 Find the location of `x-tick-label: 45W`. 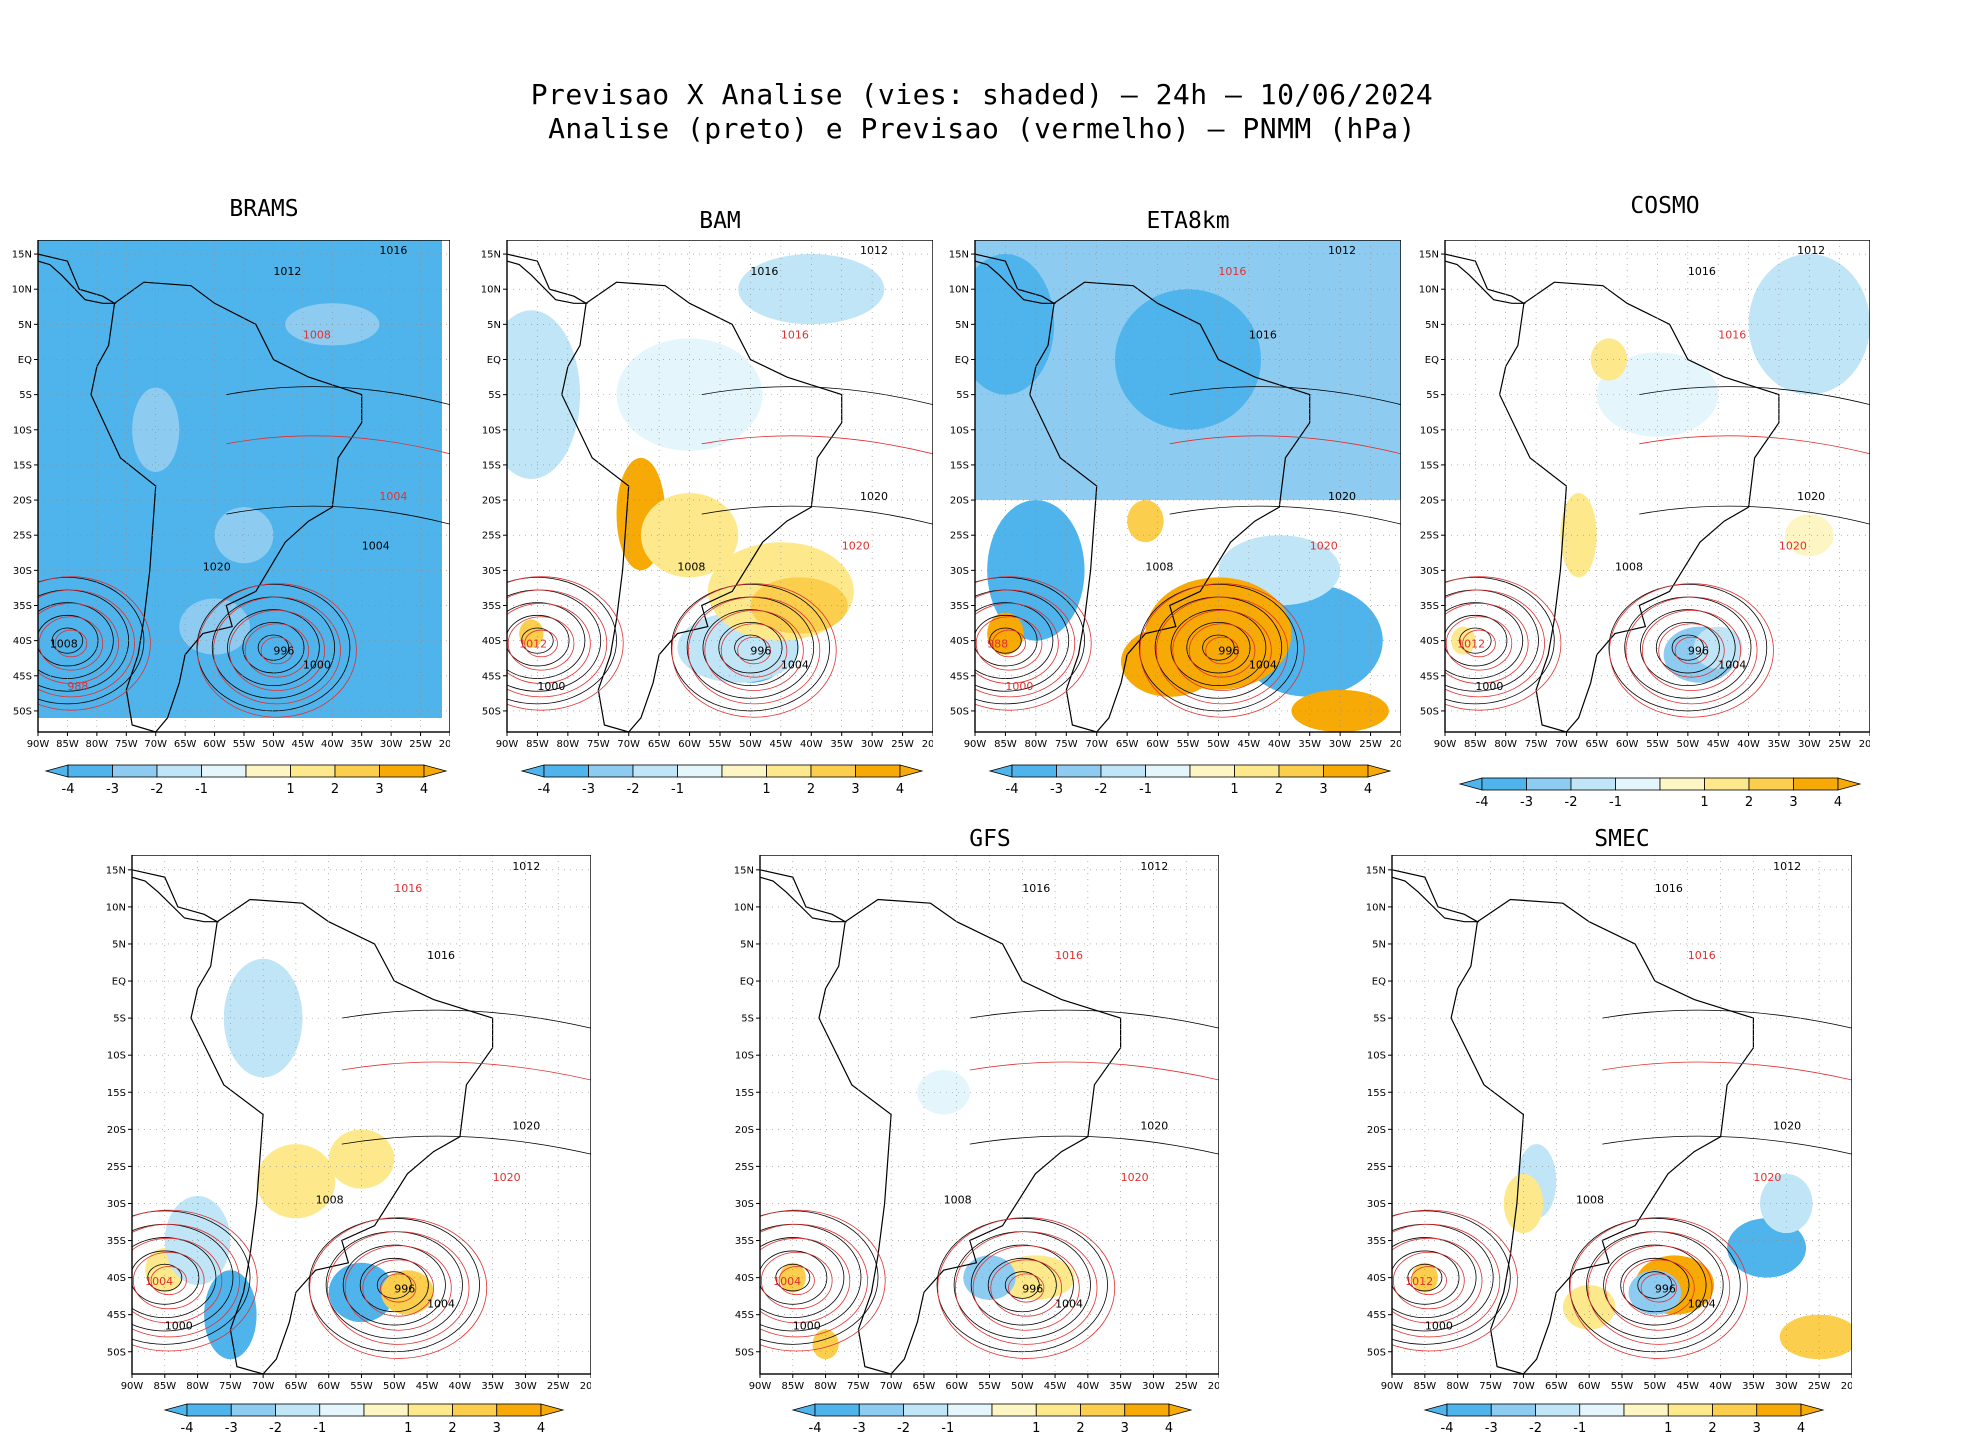

x-tick-label: 45W is located at coordinates (1718, 744).